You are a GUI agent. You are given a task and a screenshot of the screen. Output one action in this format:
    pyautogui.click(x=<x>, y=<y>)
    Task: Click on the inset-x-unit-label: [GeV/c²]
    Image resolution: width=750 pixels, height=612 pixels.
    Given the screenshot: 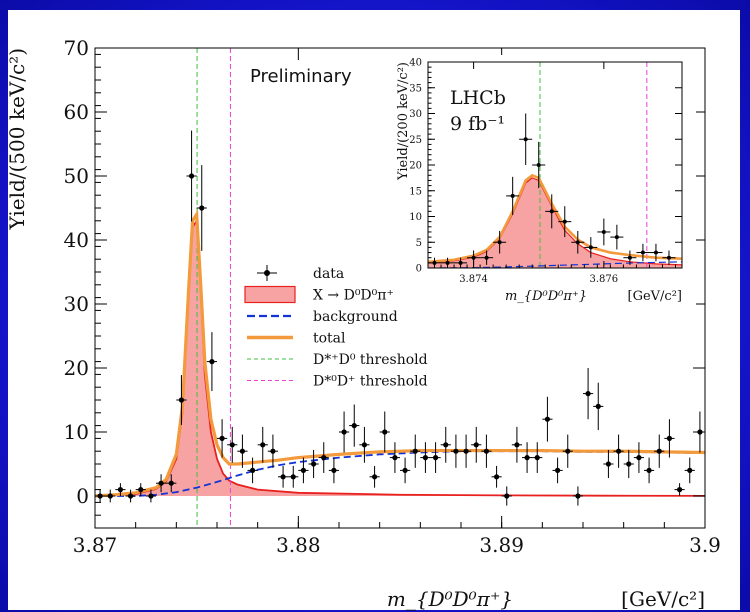 What is the action you would take?
    pyautogui.click(x=655, y=296)
    